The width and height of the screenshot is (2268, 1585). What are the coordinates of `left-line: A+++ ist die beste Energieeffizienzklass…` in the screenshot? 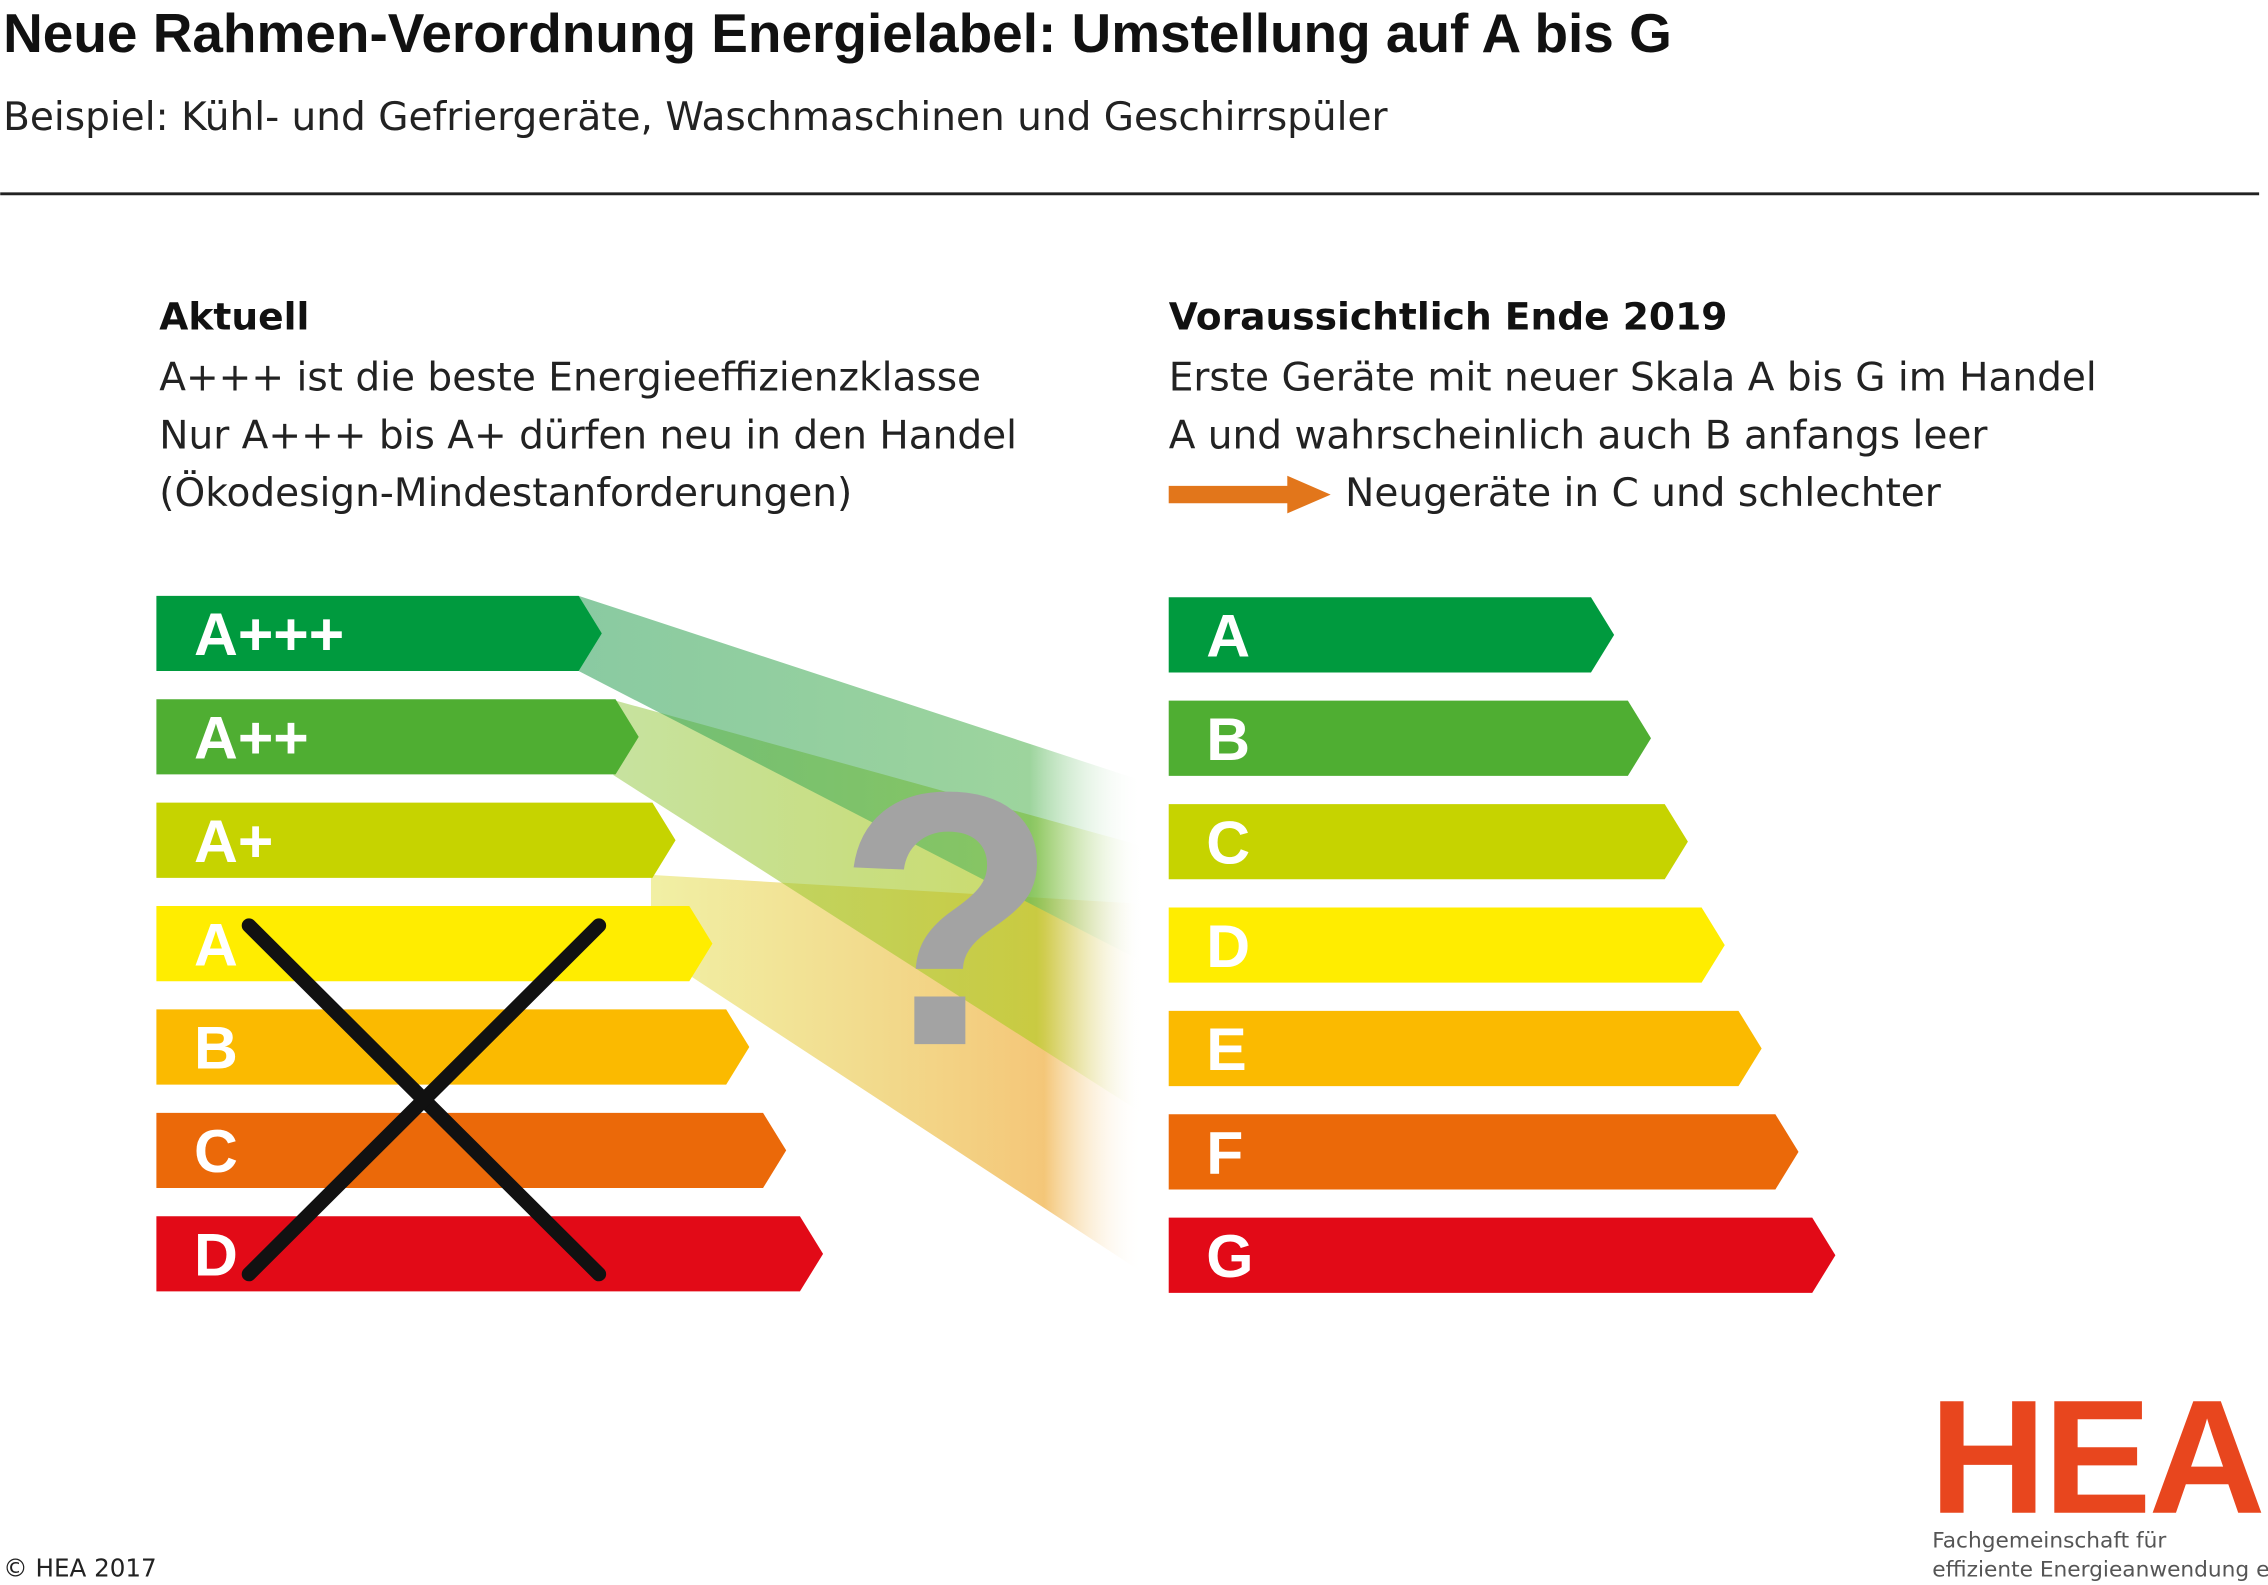 It's located at (570, 377).